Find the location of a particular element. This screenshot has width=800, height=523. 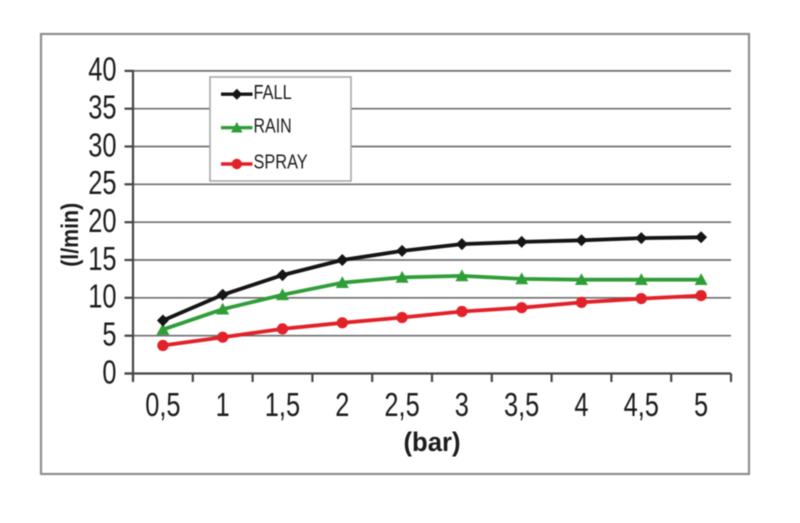

svg-text: 10 is located at coordinates (102, 296).